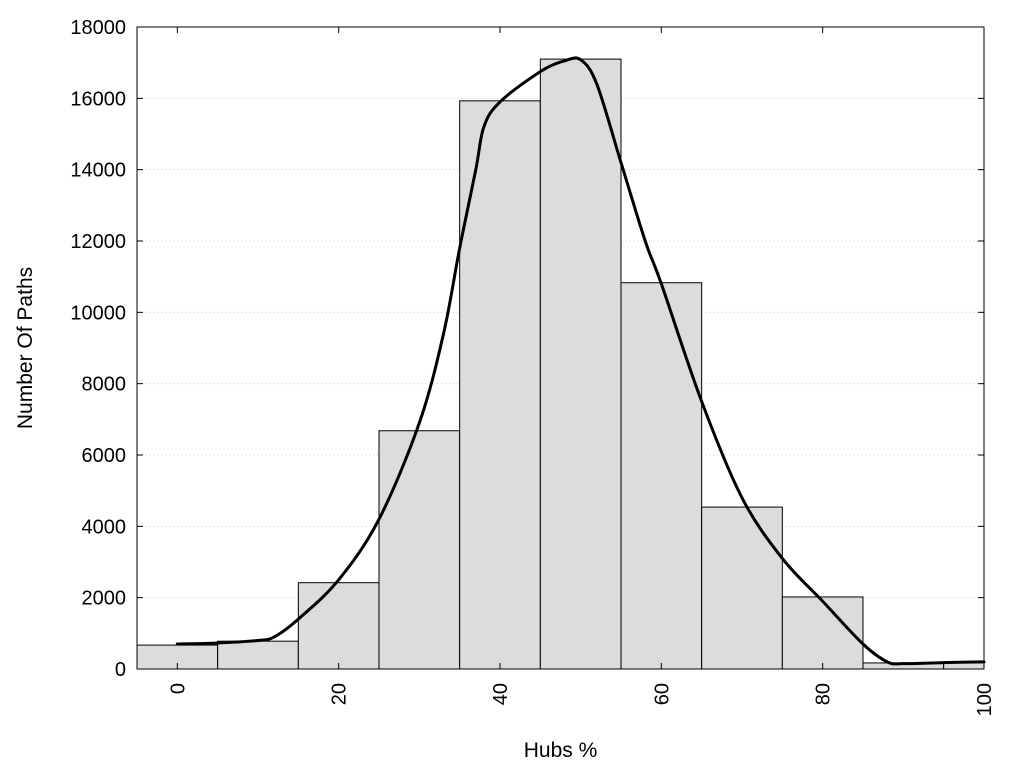 Image resolution: width=1024 pixels, height=773 pixels. Describe the element at coordinates (98, 99) in the screenshot. I see `y-tick-label-16000: 16000` at that location.